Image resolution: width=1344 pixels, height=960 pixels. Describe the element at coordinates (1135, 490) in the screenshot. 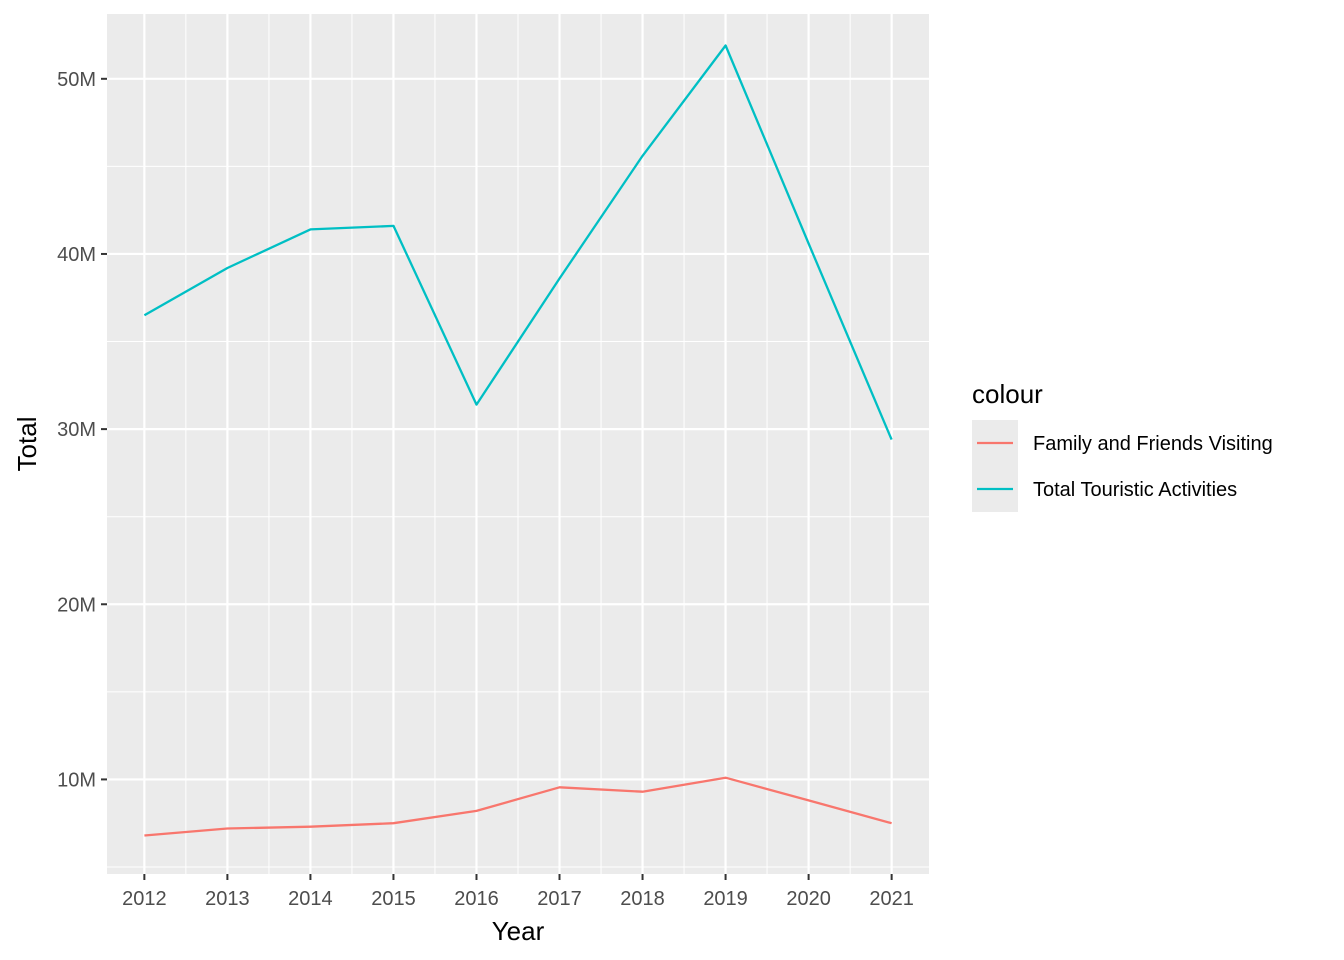

I see `legend-label: Total Touristic Activities` at that location.